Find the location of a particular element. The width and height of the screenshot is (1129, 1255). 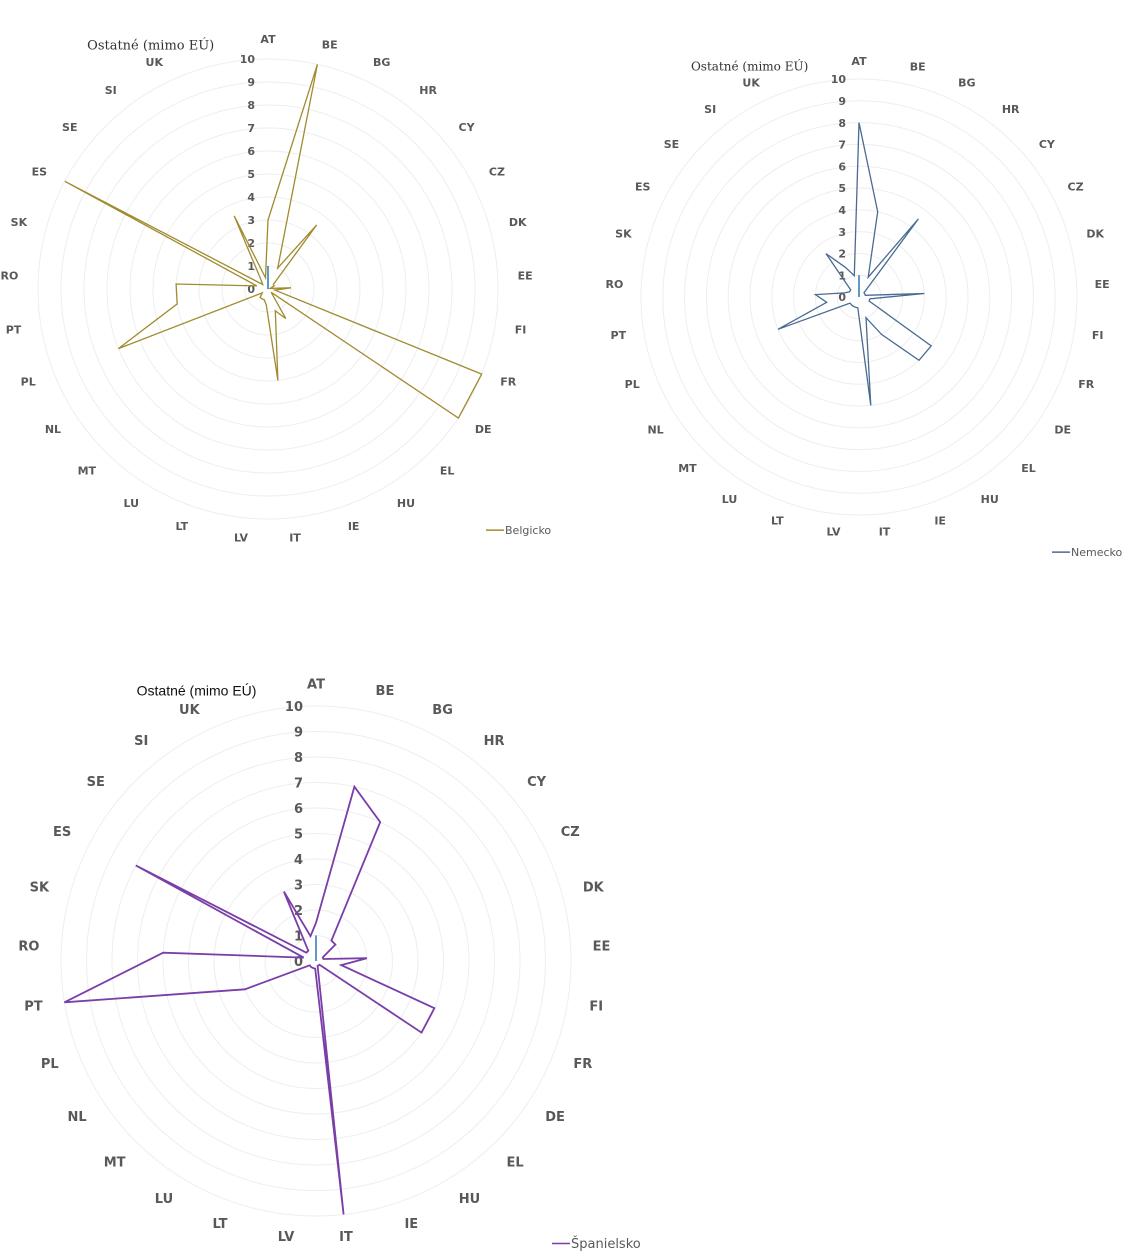

legend: Nemecko is located at coordinates (1087, 552).